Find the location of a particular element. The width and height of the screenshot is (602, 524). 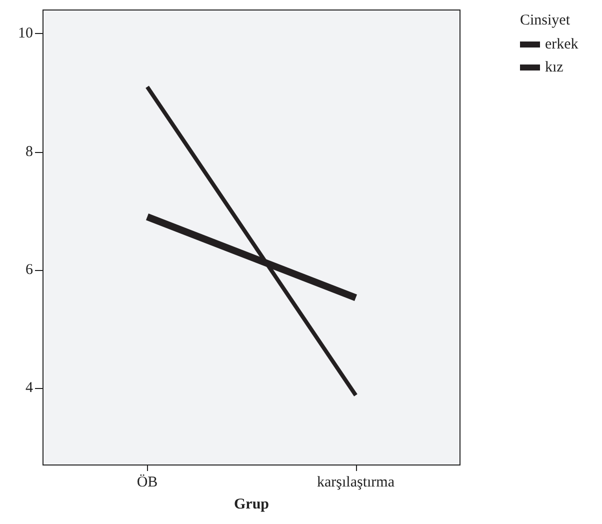

y-tick-label: 6 is located at coordinates (30, 270).